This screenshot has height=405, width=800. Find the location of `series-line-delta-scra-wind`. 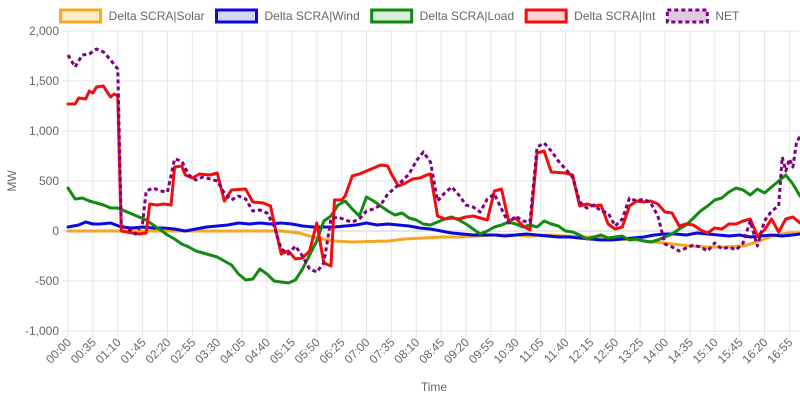

series-line-delta-scra-wind is located at coordinates (433, 231).